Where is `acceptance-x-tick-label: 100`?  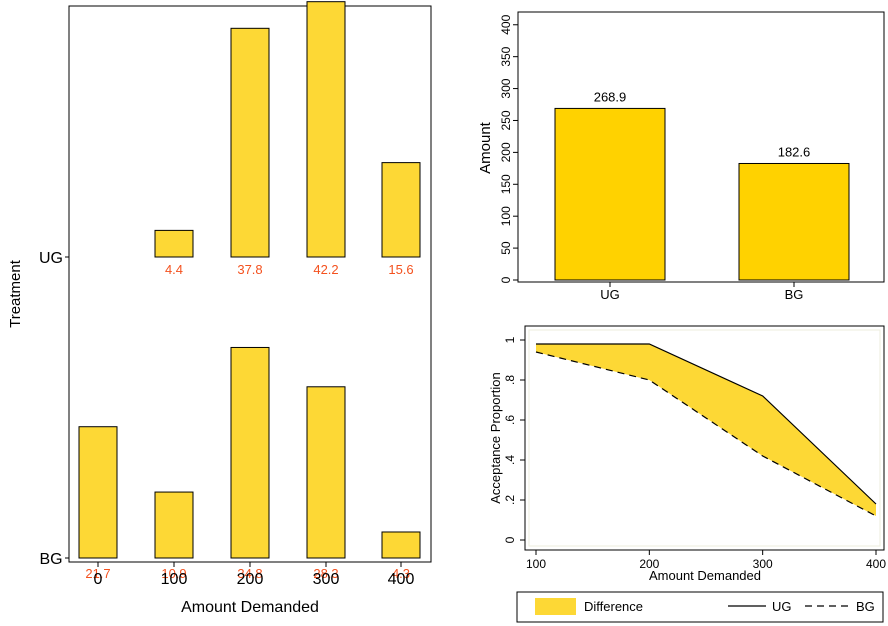
acceptance-x-tick-label: 100 is located at coordinates (536, 564).